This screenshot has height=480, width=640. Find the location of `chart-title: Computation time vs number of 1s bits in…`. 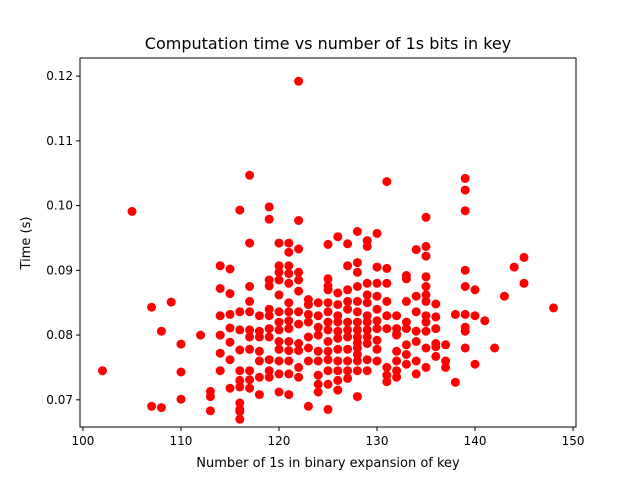

chart-title: Computation time vs number of 1s bits in… is located at coordinates (328, 43).